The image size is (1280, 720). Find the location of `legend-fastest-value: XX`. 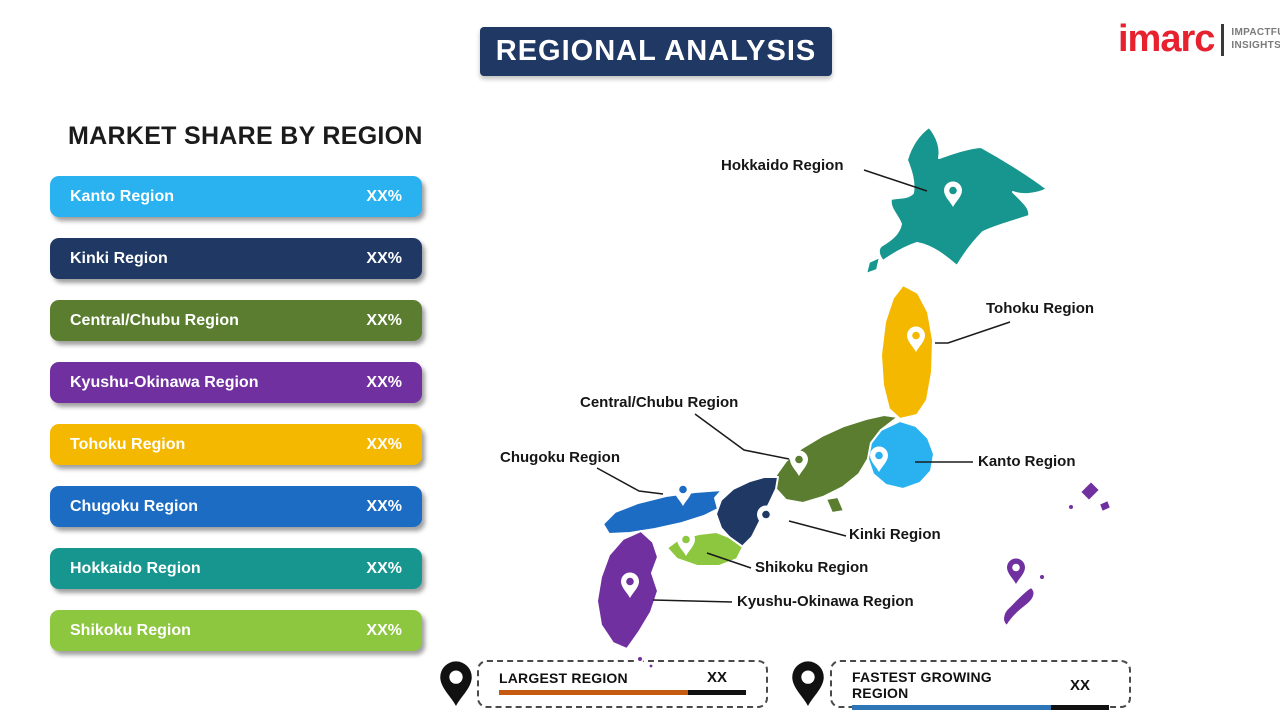

legend-fastest-value: XX is located at coordinates (1079, 685).